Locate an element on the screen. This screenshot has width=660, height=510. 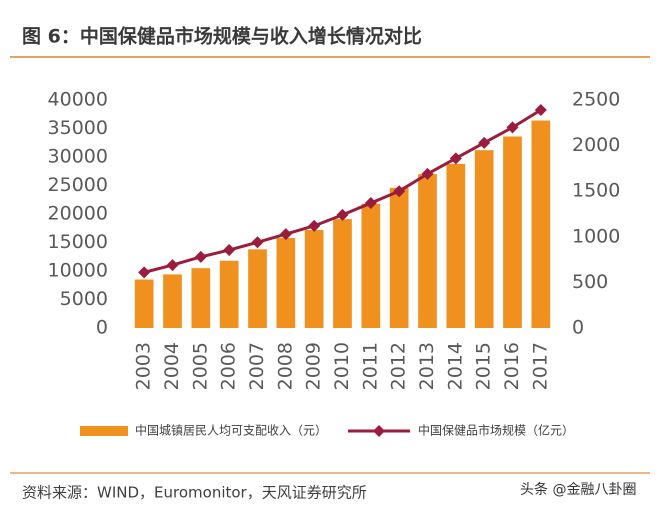
y-tick-label: 15000 is located at coordinates (78, 242).